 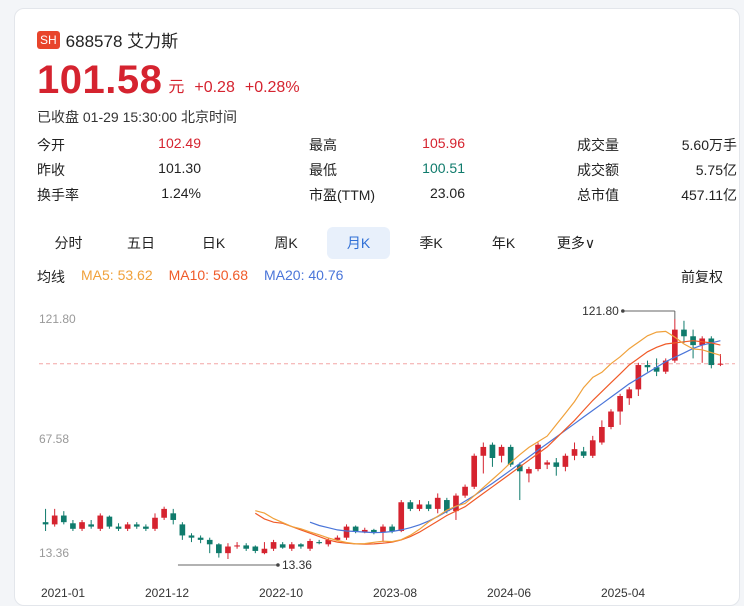 What do you see at coordinates (181, 193) in the screenshot?
I see `stat-value: 1.24%` at bounding box center [181, 193].